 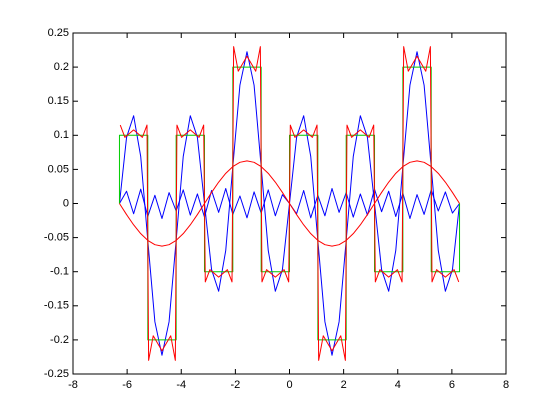 What do you see at coordinates (398, 385) in the screenshot?
I see `x-tick-label: 4` at bounding box center [398, 385].